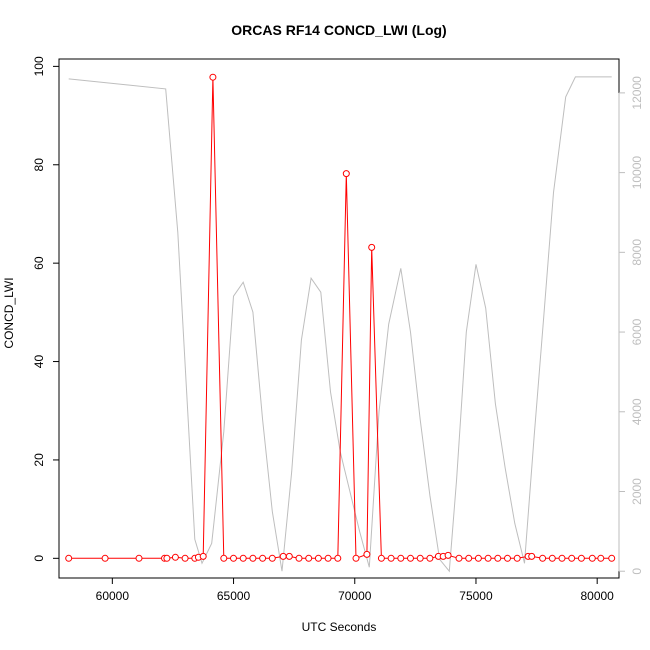 Image resolution: width=650 pixels, height=650 pixels. I want to click on y2-tick-label: 12000, so click(637, 93).